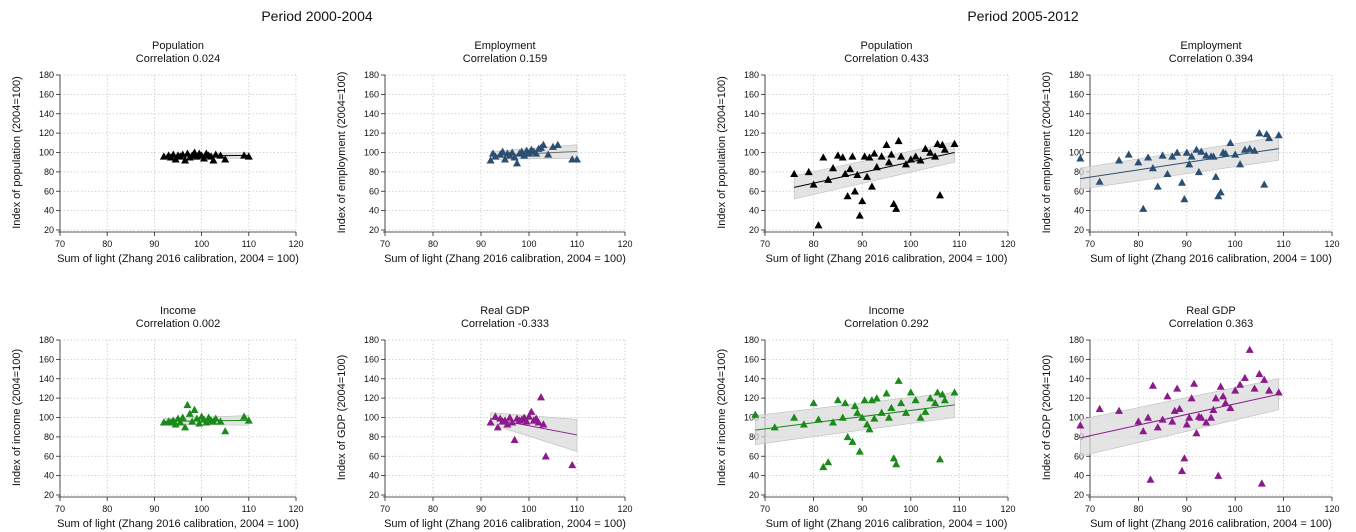 This screenshot has height=532, width=1356. Describe the element at coordinates (886, 311) in the screenshot. I see `chart-title: Income` at that location.